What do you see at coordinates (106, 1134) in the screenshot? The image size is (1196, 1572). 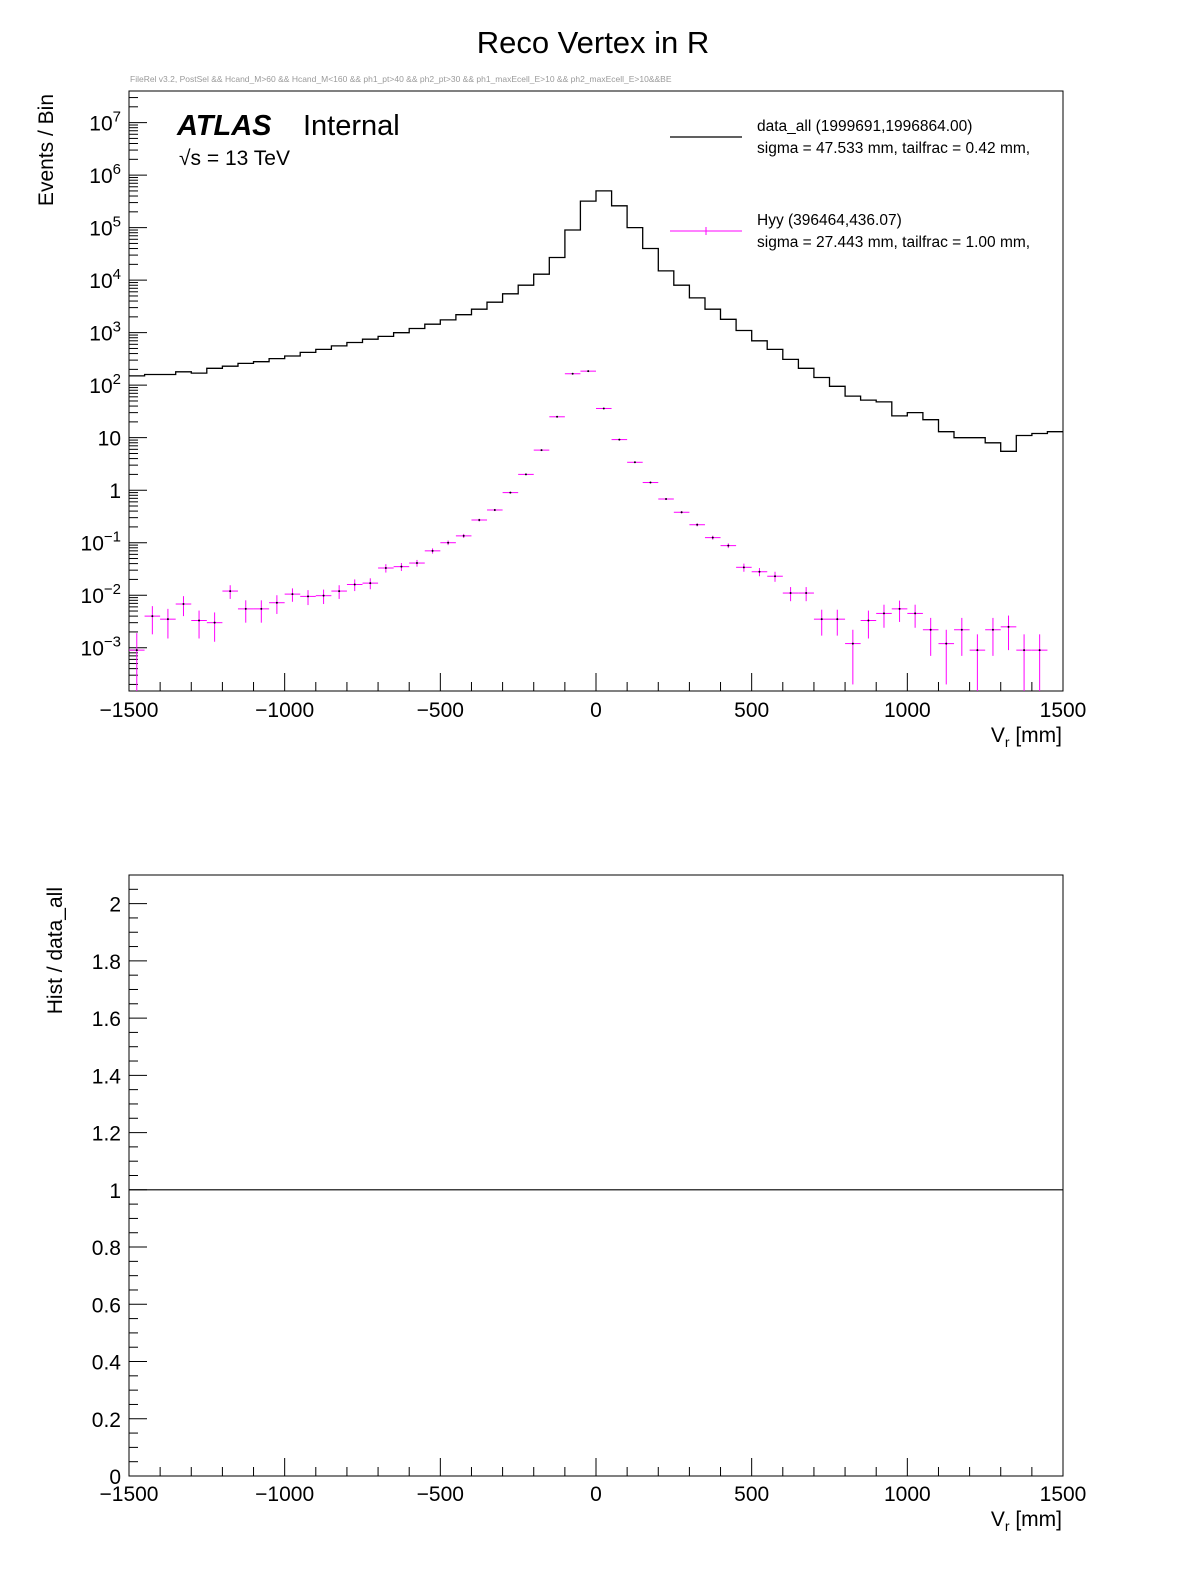 I see `y-tick-label: 1.2` at bounding box center [106, 1134].